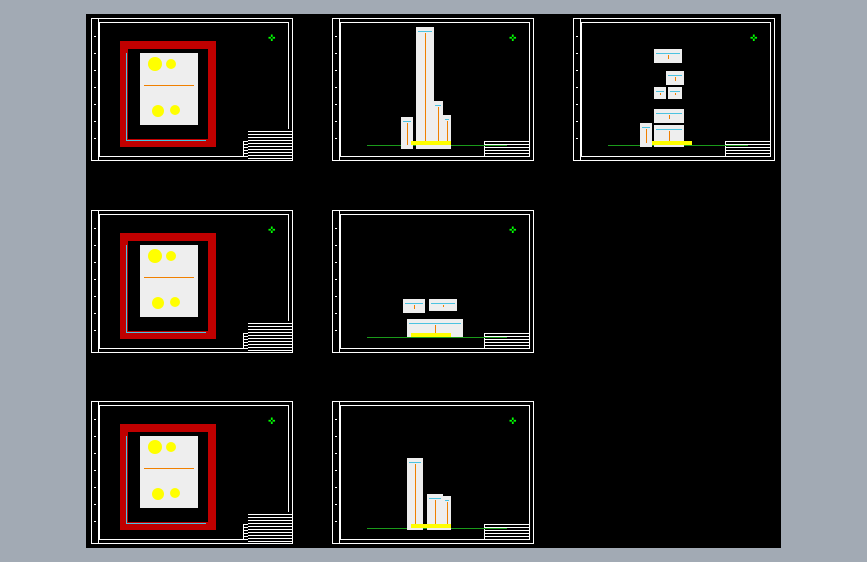 The image size is (867, 562). I want to click on drawing-sheet-elevation-3: ✜, so click(674, 89).